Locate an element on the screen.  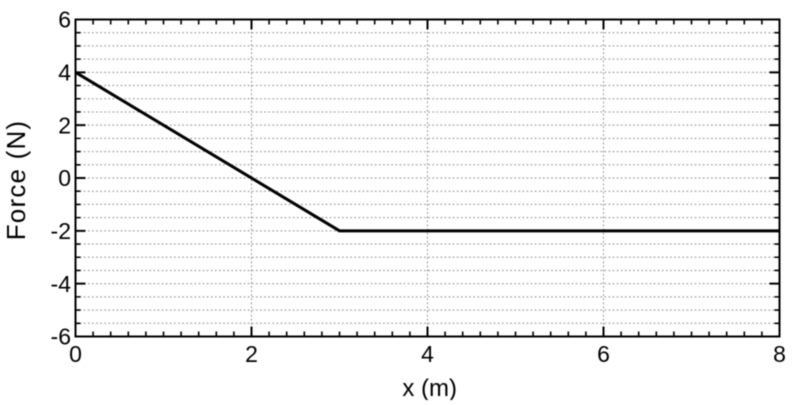
svg-text: -4 is located at coordinates (61, 284).